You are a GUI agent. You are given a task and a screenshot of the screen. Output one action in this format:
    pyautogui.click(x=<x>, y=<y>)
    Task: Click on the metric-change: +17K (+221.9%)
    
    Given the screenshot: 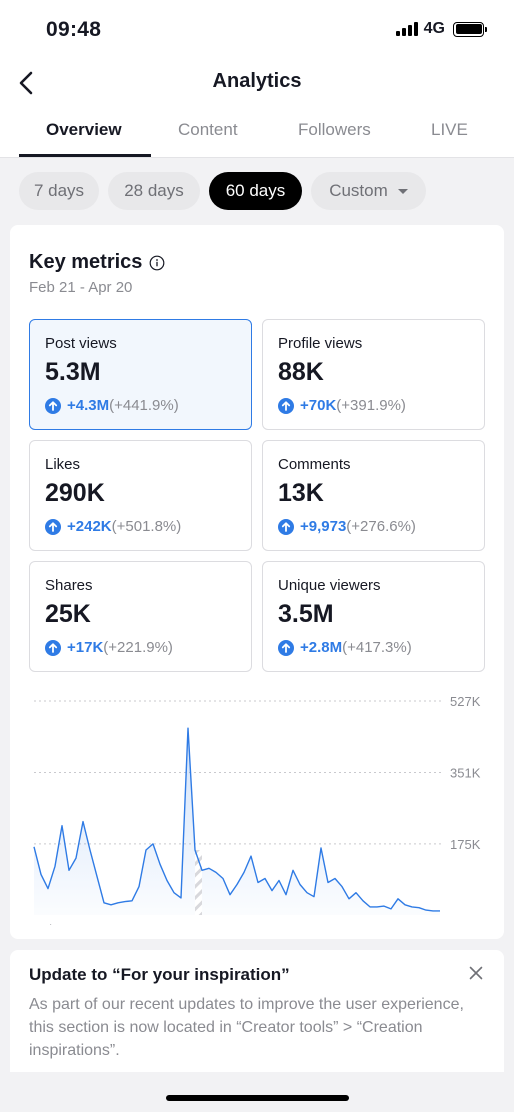 What is the action you would take?
    pyautogui.click(x=109, y=647)
    